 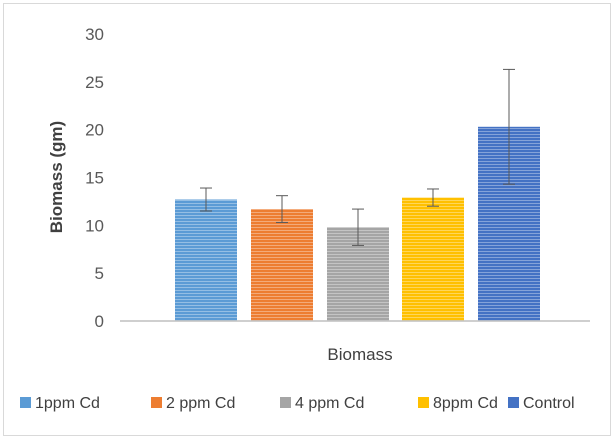 What do you see at coordinates (200, 403) in the screenshot?
I see `legend-label: 2 ppm Cd` at bounding box center [200, 403].